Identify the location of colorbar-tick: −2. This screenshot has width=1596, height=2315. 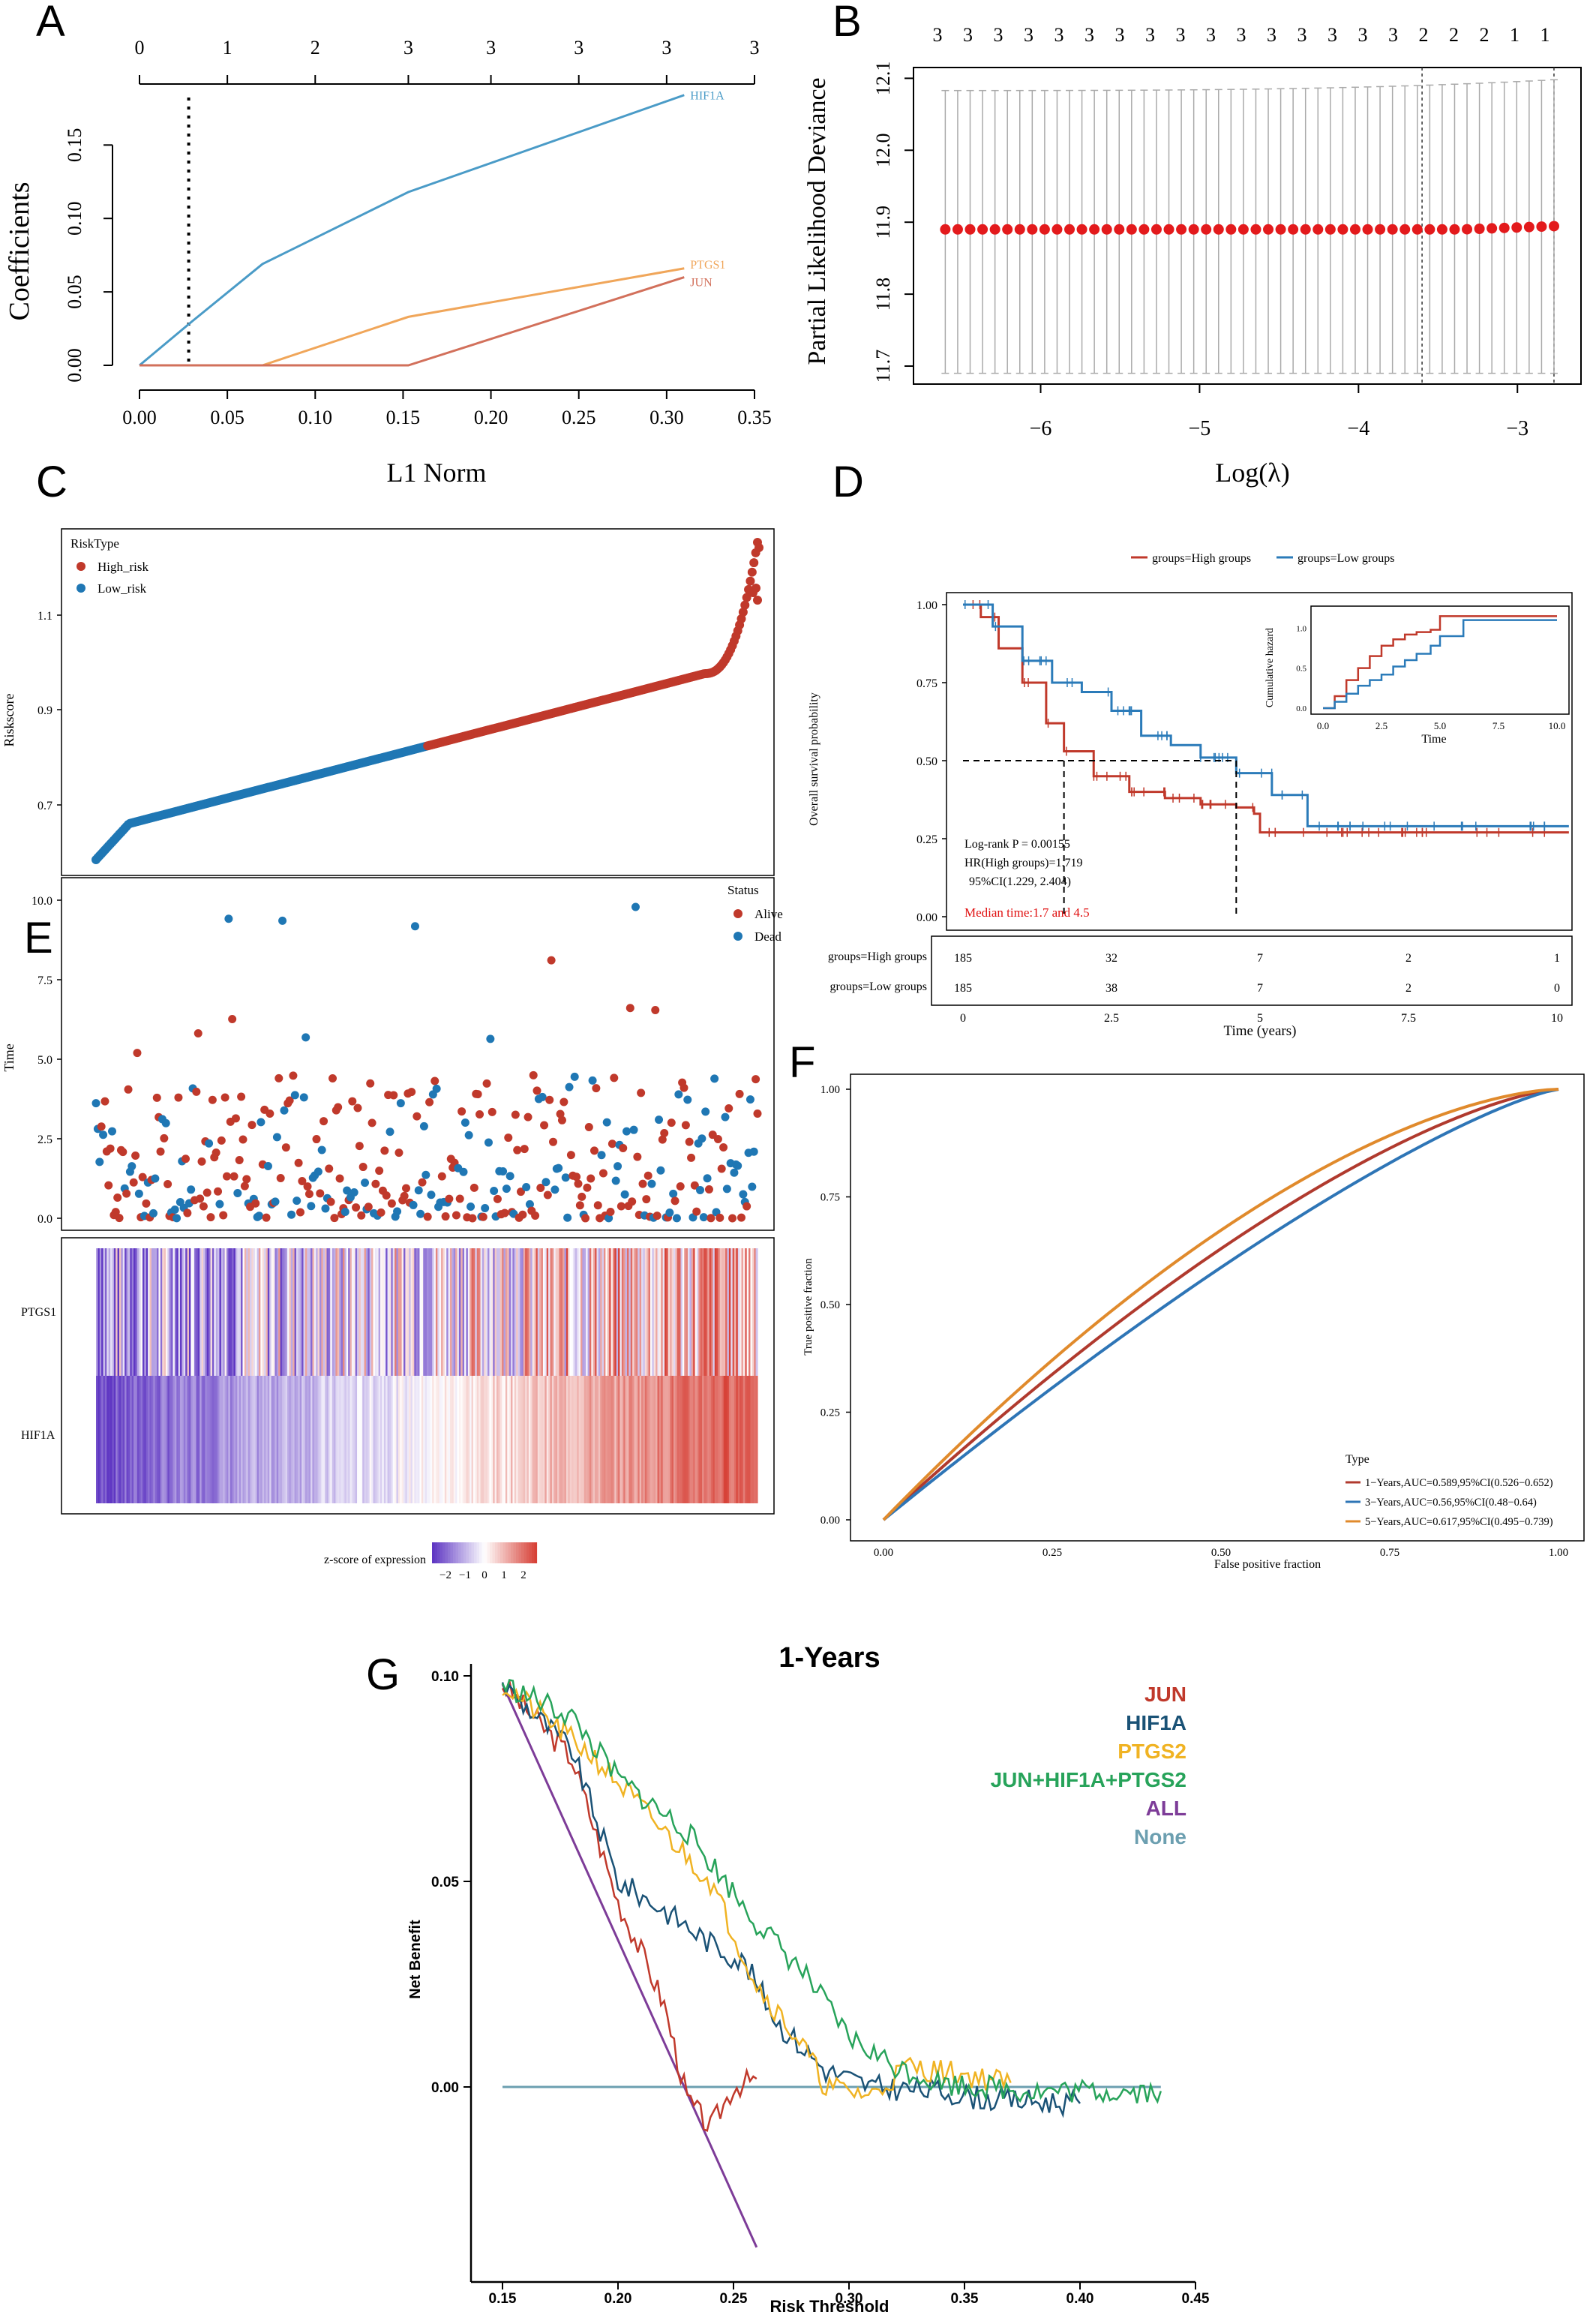
(446, 1575).